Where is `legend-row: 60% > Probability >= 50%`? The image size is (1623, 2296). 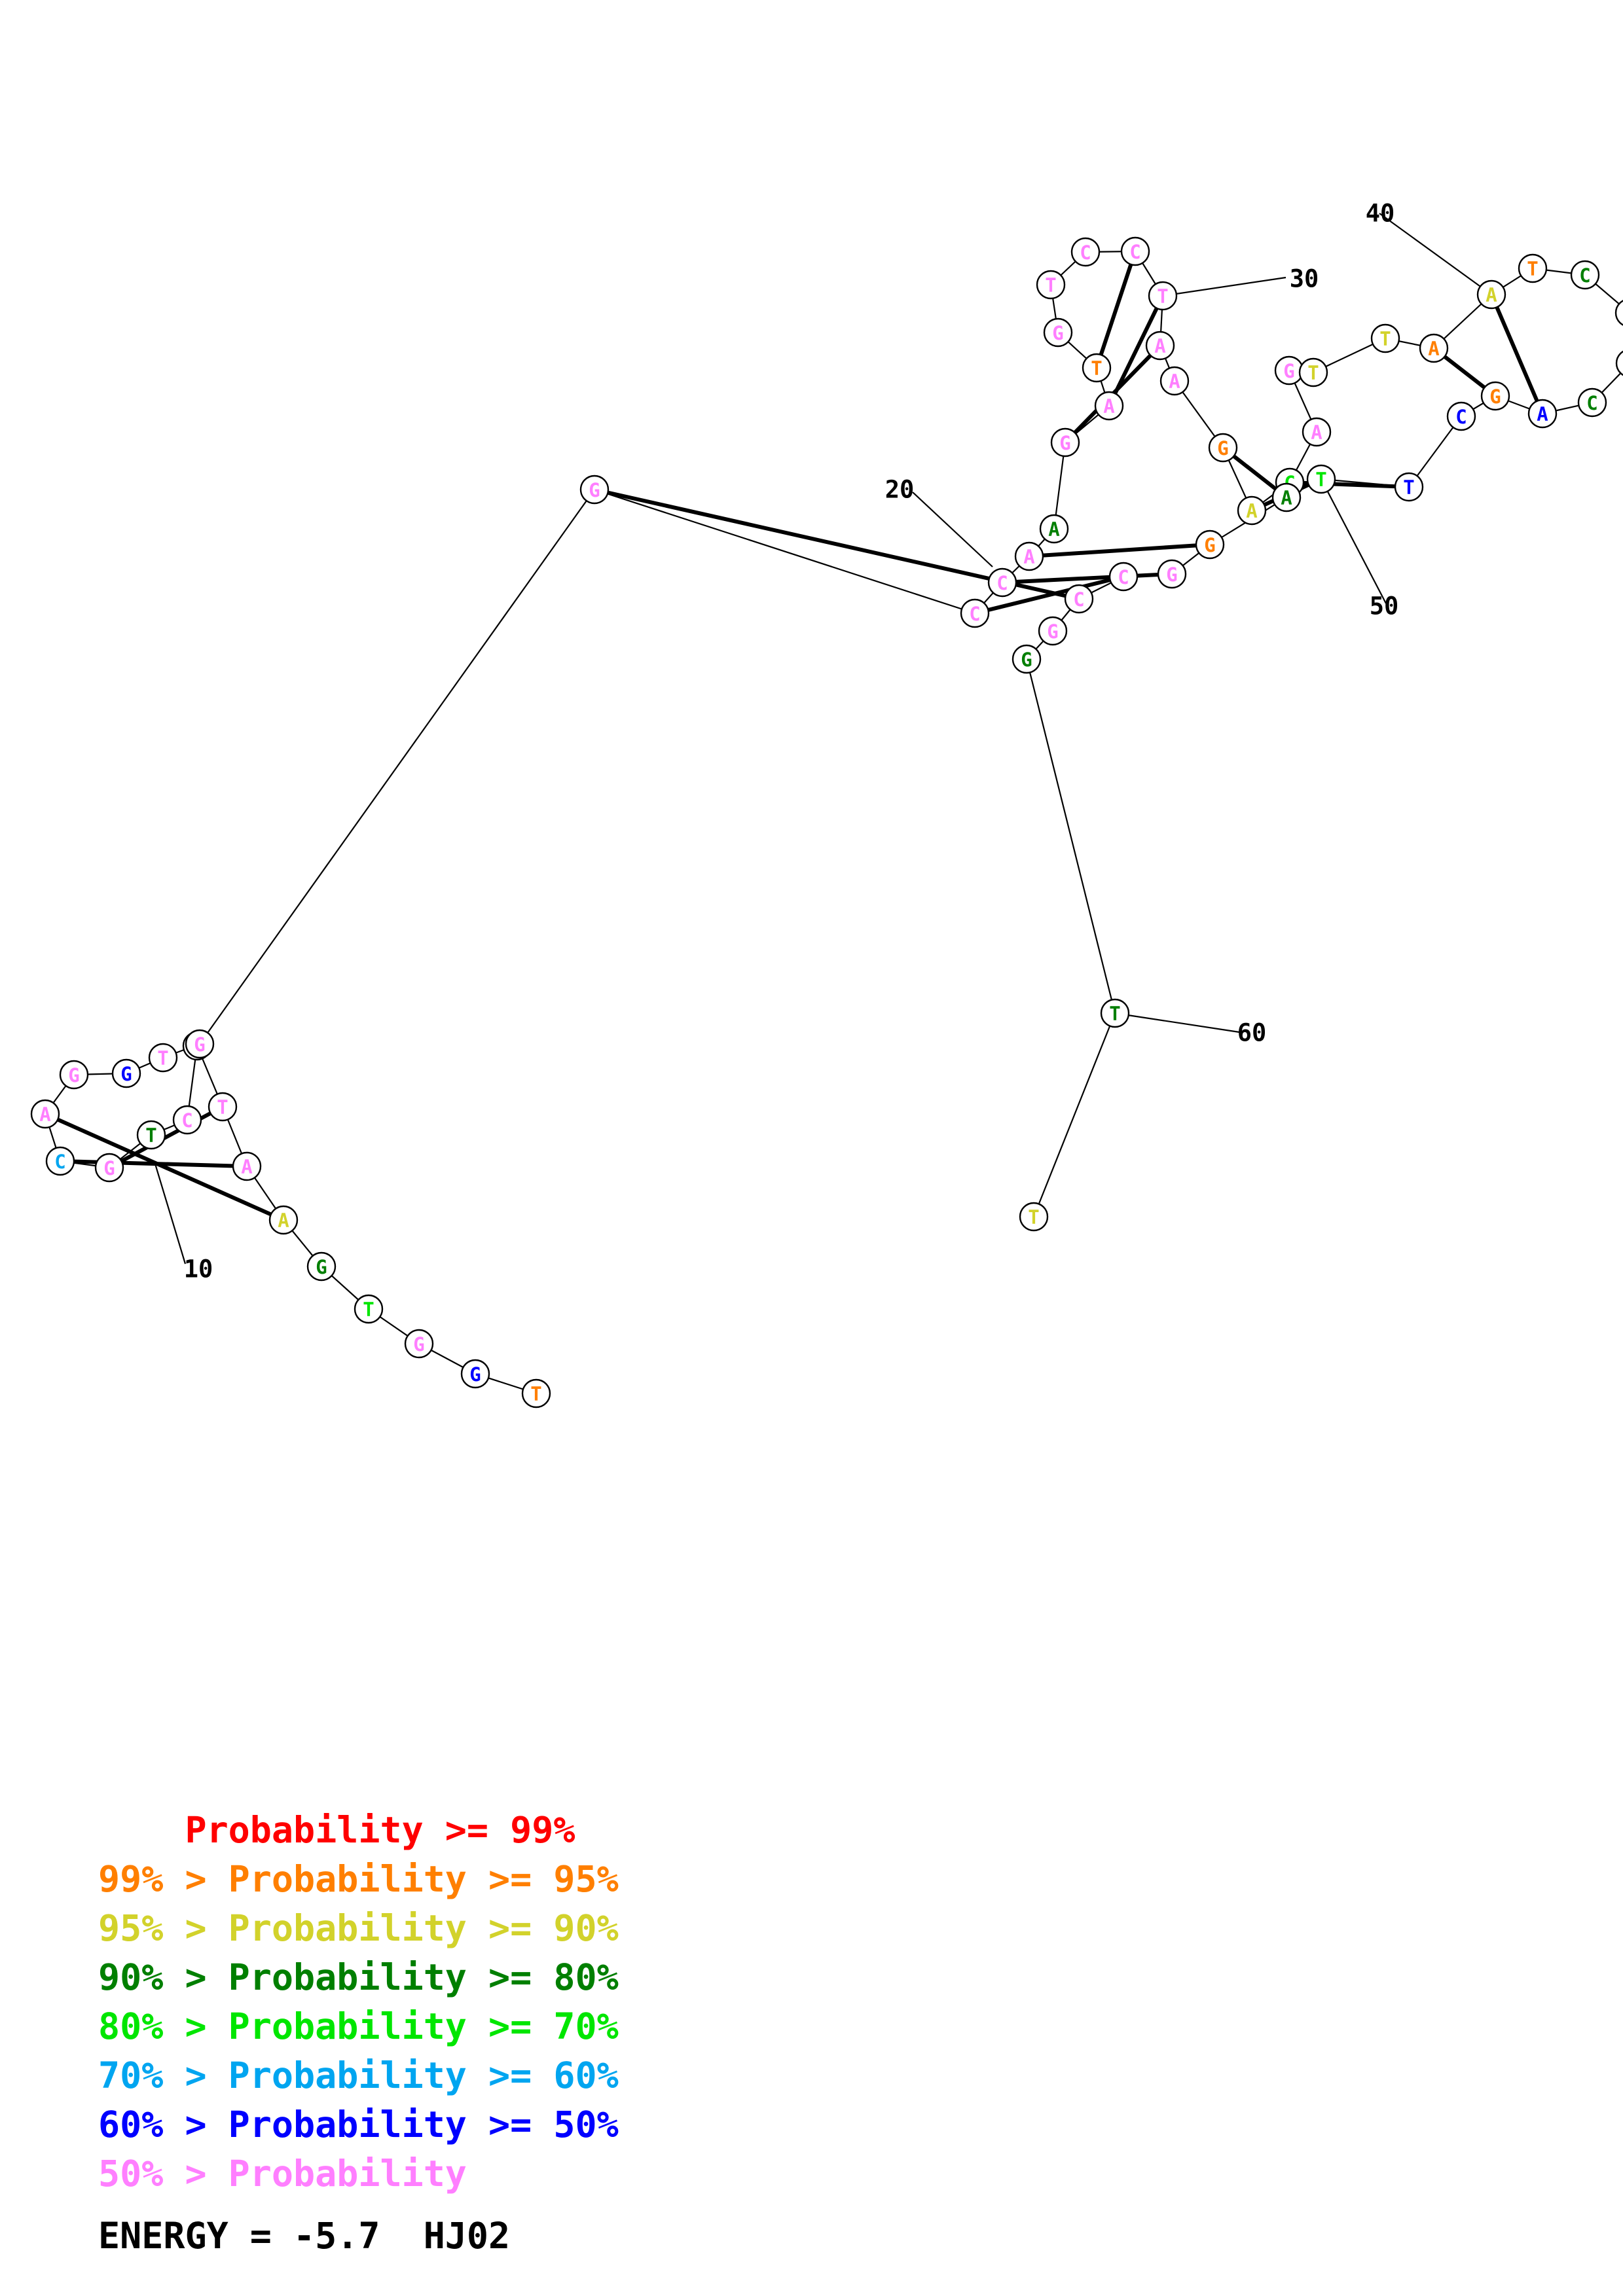
legend-row: 60% > Probability >= 50% is located at coordinates (358, 2124).